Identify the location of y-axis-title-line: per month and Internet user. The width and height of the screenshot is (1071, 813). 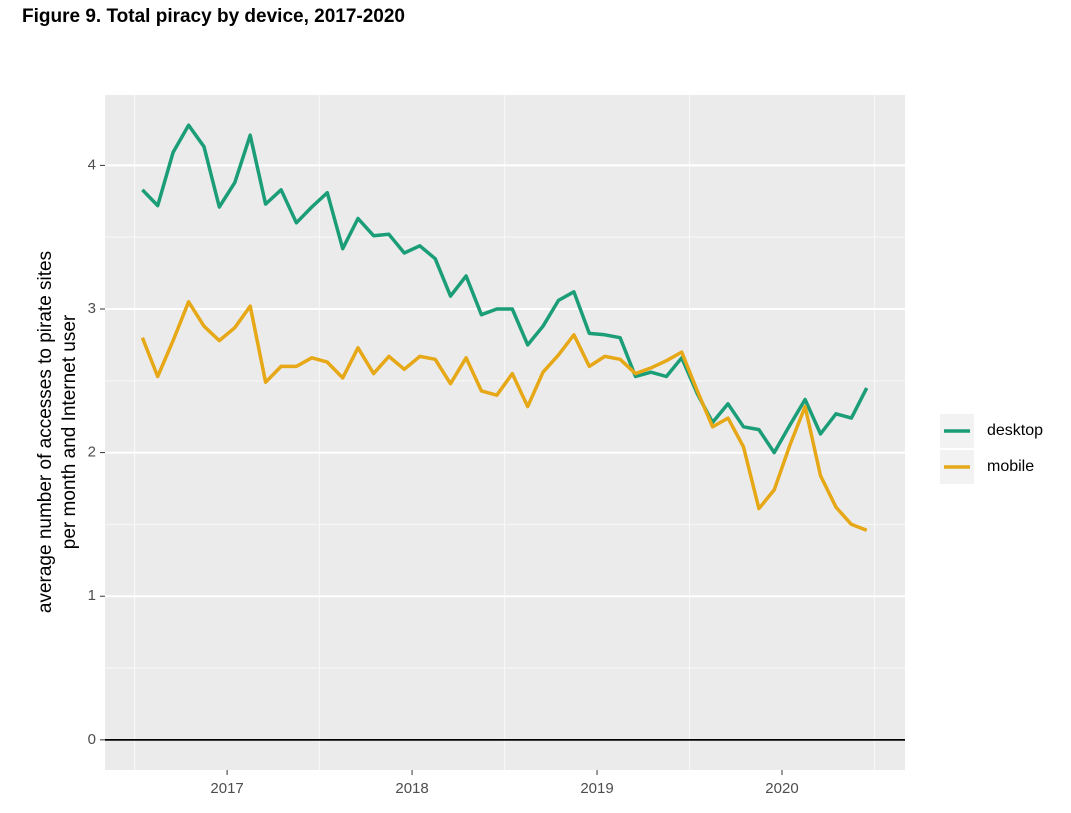
(69, 431).